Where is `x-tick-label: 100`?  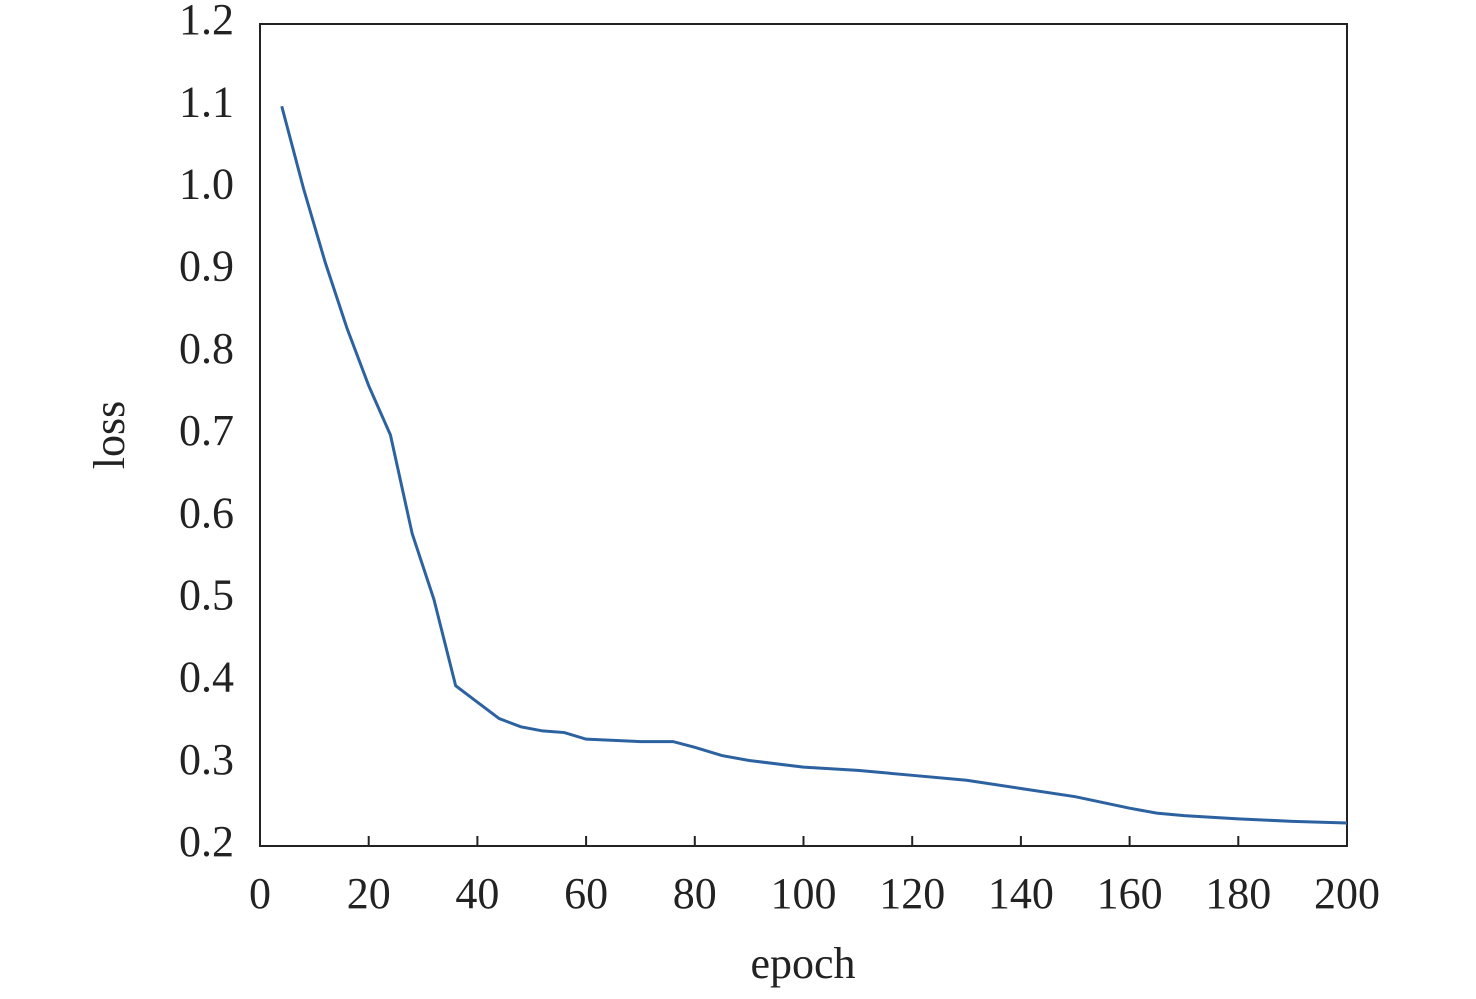
x-tick-label: 100 is located at coordinates (804, 893).